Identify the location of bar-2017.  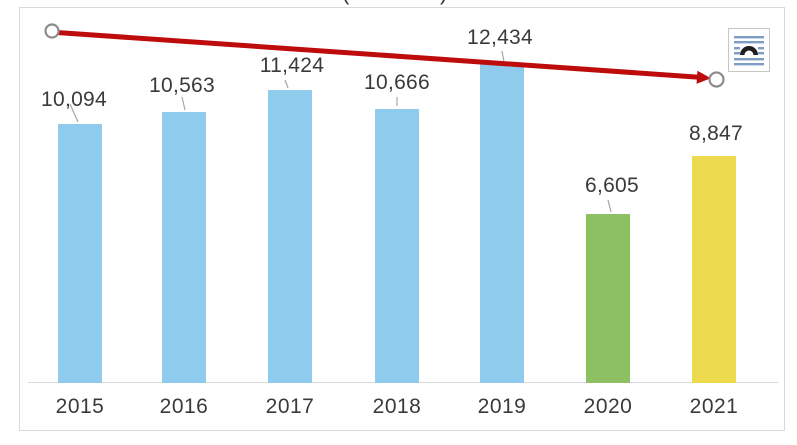
(290, 236).